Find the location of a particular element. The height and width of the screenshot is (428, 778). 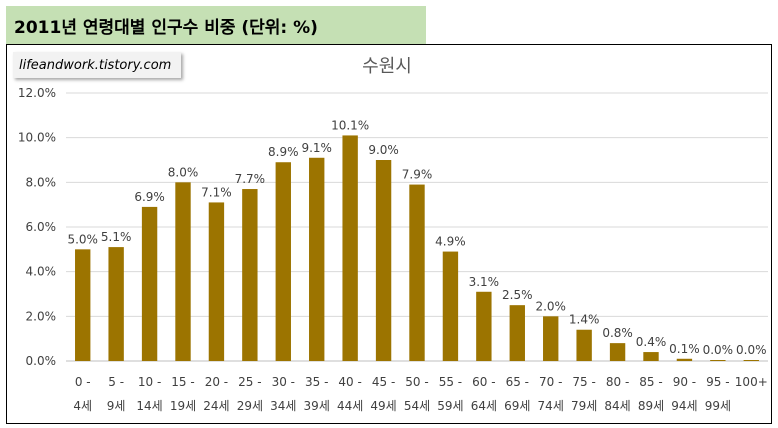

x-tick-label: 34세 is located at coordinates (283, 406).